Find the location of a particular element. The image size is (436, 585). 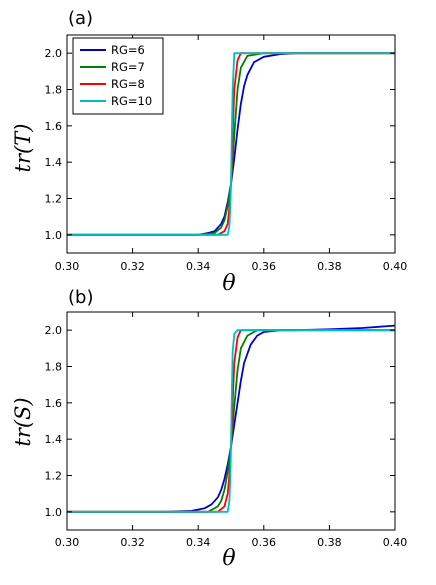

panel-b-label: (b) is located at coordinates (80, 297).